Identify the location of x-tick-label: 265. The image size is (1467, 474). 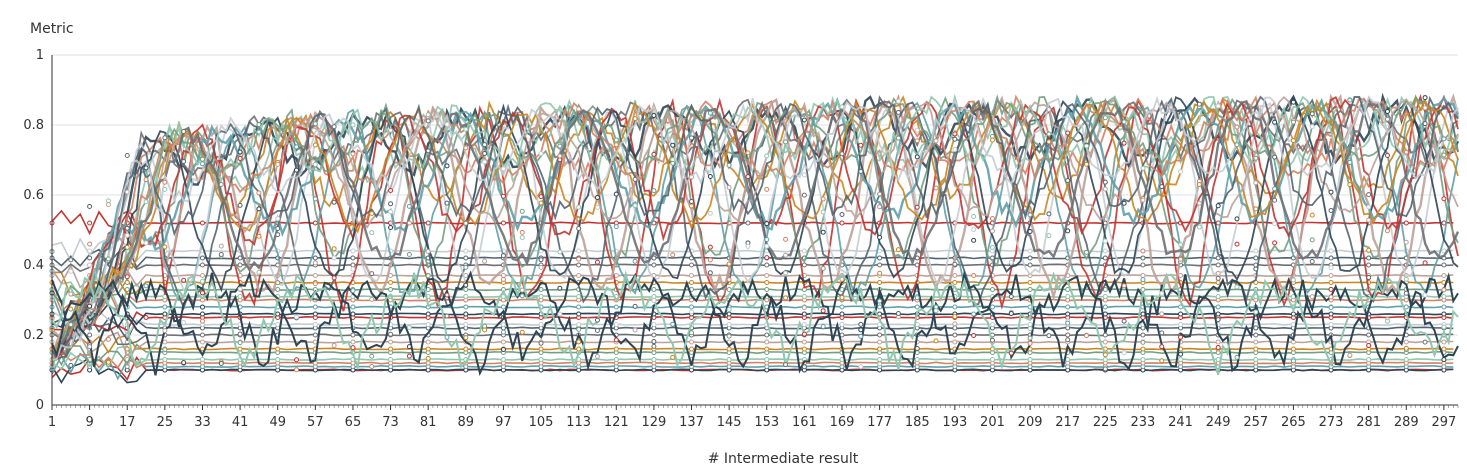
(1293, 422).